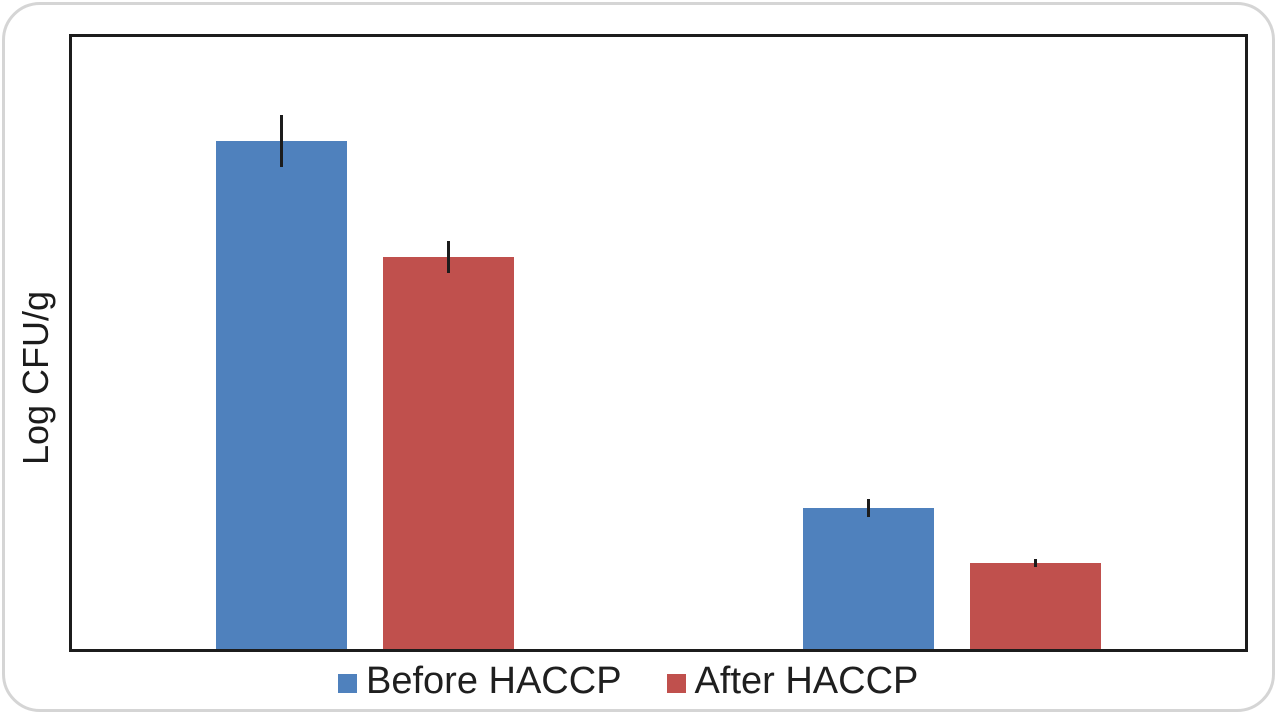  What do you see at coordinates (868, 578) in the screenshot?
I see `bar-before-haccp-group2` at bounding box center [868, 578].